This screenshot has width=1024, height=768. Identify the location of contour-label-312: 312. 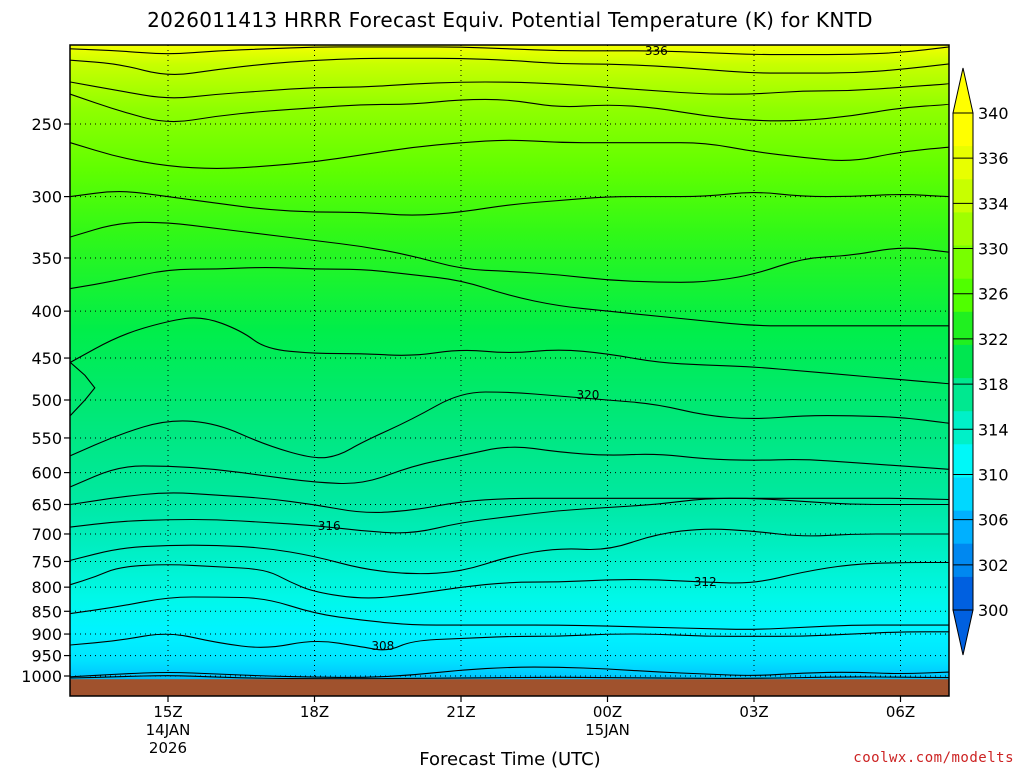
(705, 582).